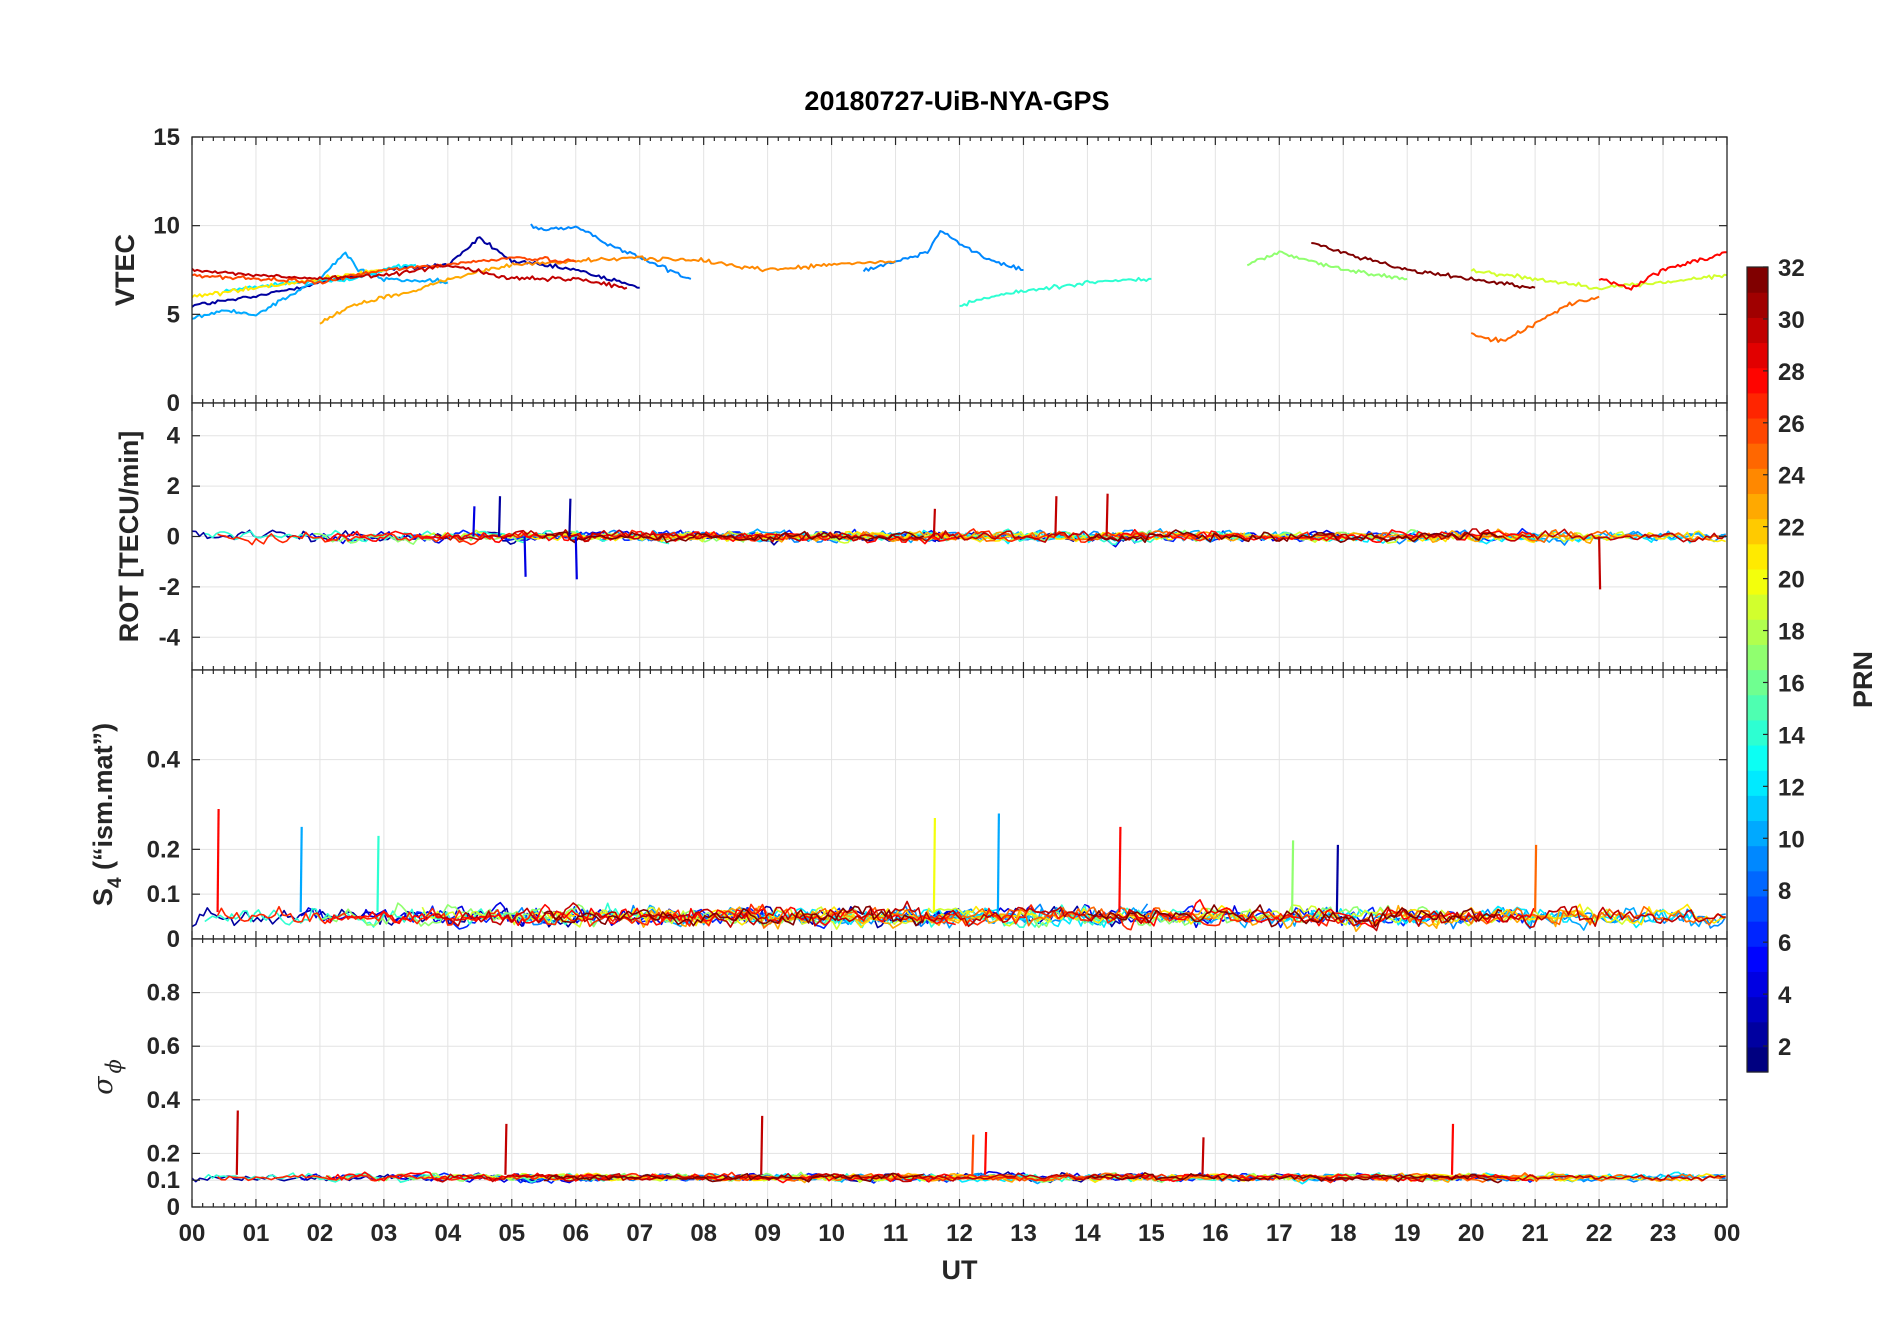  Describe the element at coordinates (639, 1233) in the screenshot. I see `x-tick-label: 07` at that location.